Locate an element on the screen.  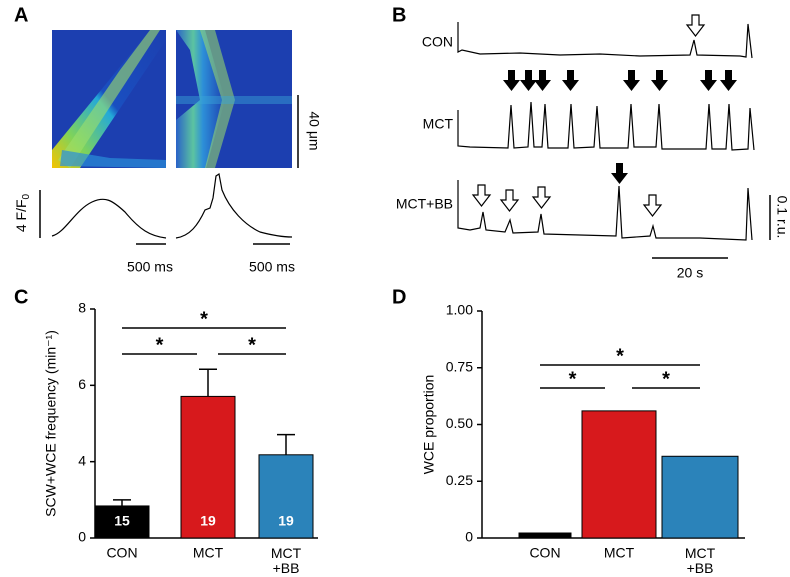
y-tick-label: 8 is located at coordinates (82, 308).